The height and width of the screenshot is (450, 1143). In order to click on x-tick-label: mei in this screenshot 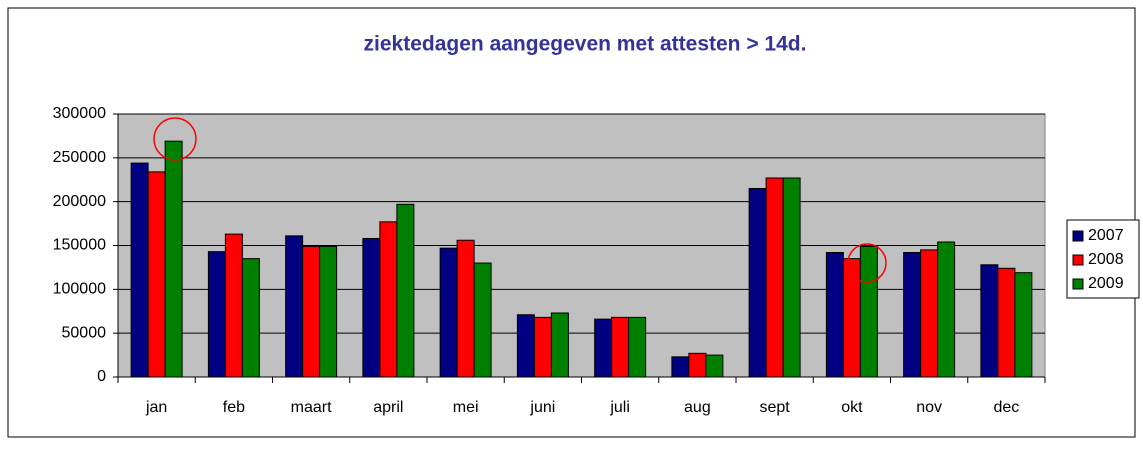, I will do `click(466, 407)`.